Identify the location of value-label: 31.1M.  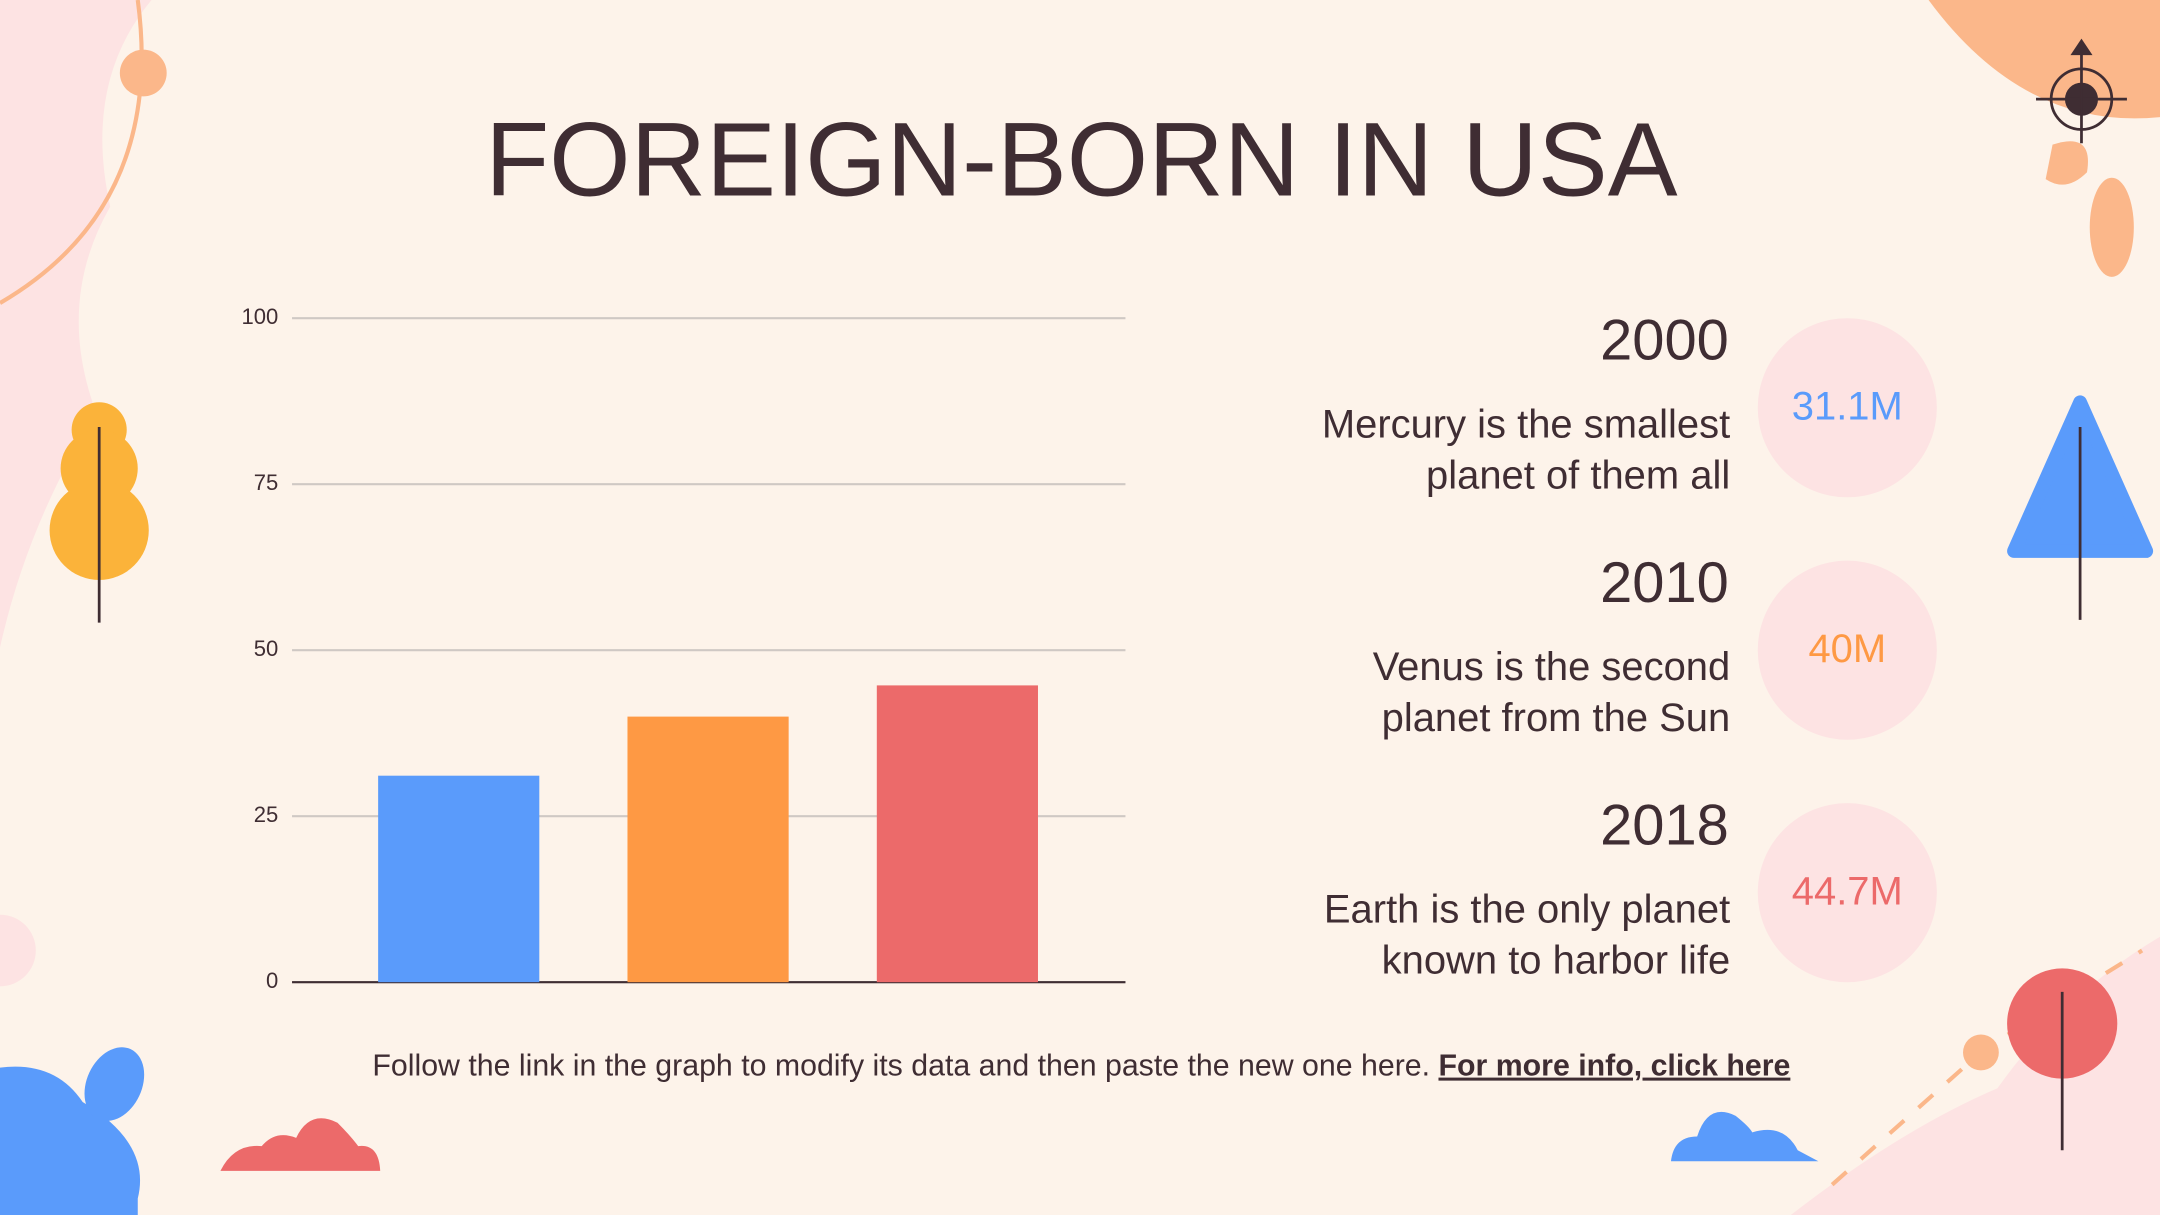
(1847, 407).